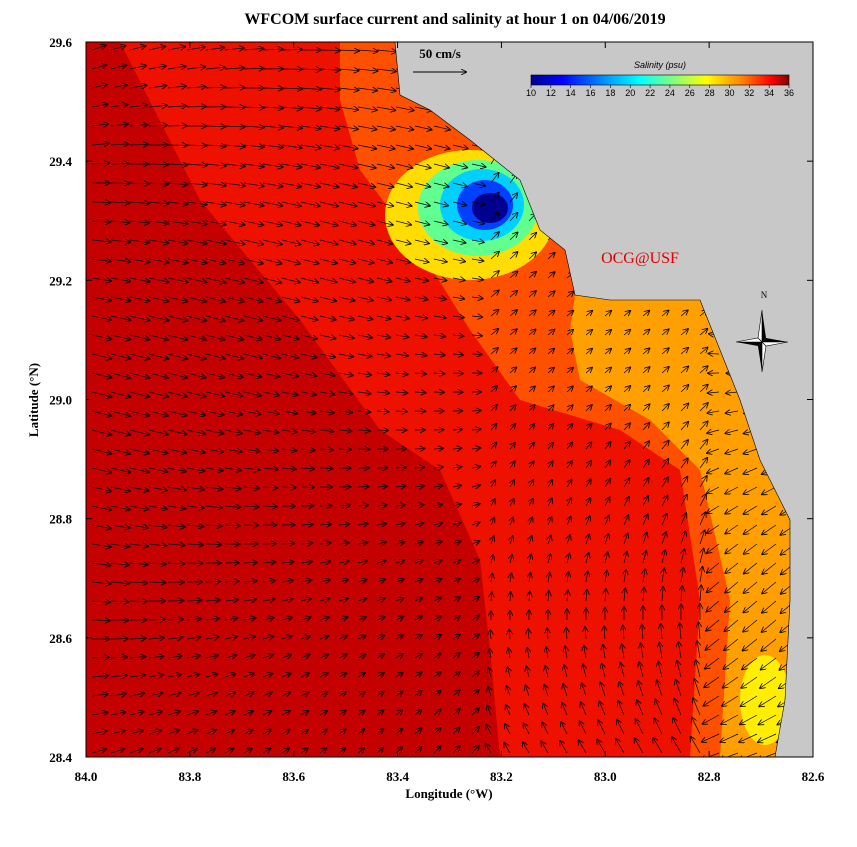  Describe the element at coordinates (764, 295) in the screenshot. I see `north-label: N` at that location.